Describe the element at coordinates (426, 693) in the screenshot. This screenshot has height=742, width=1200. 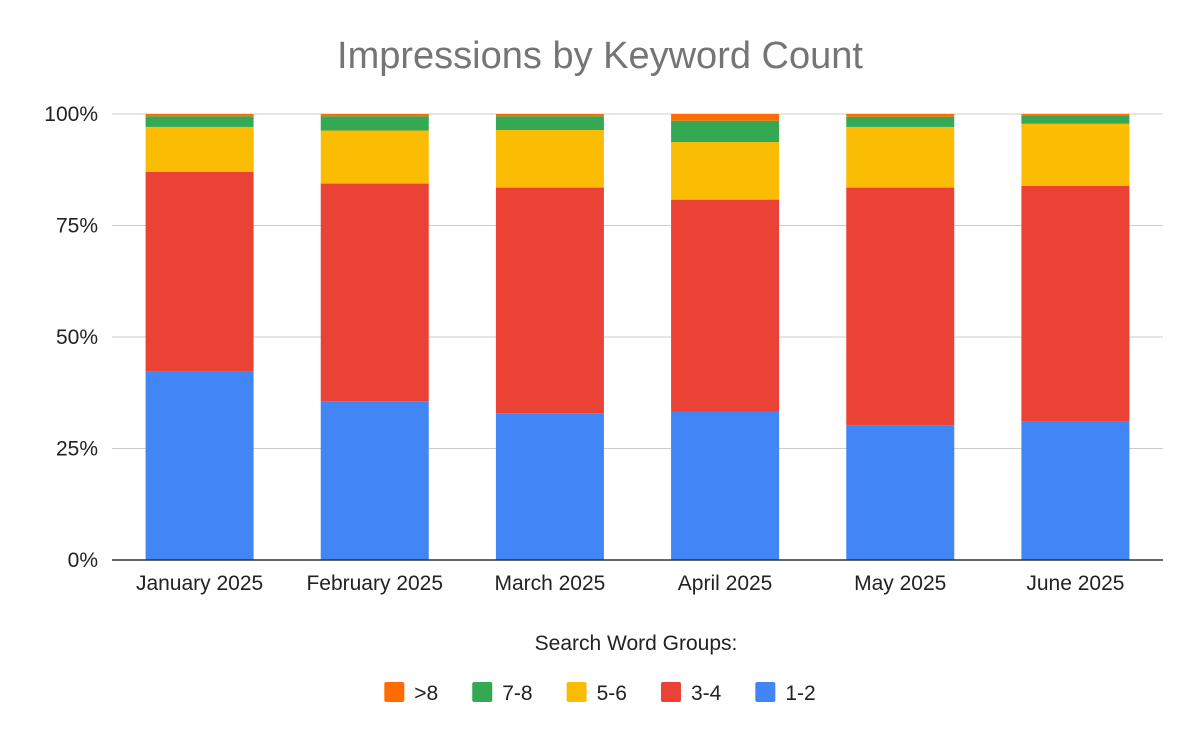
I see `legend-label: >8` at that location.